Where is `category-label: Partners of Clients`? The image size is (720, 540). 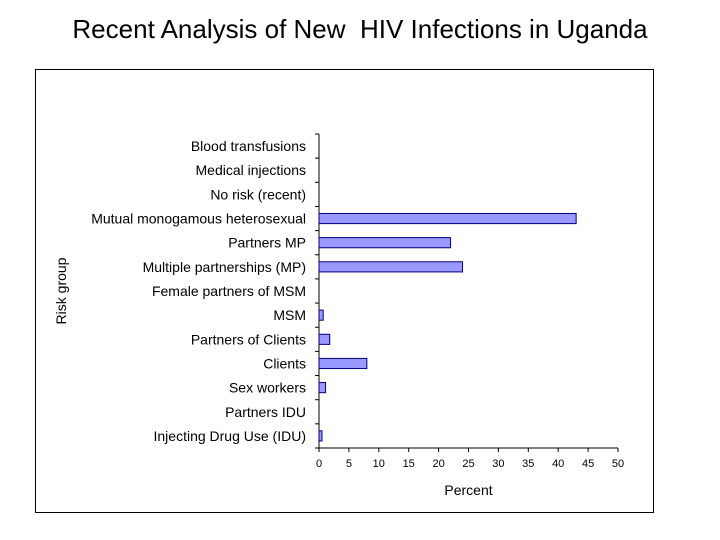 category-label: Partners of Clients is located at coordinates (248, 339).